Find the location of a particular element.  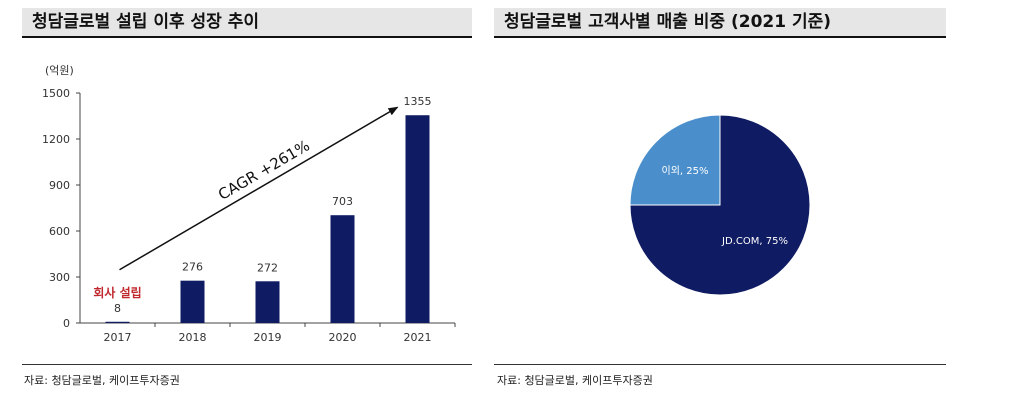

x-tick-label: 2017 is located at coordinates (118, 337).